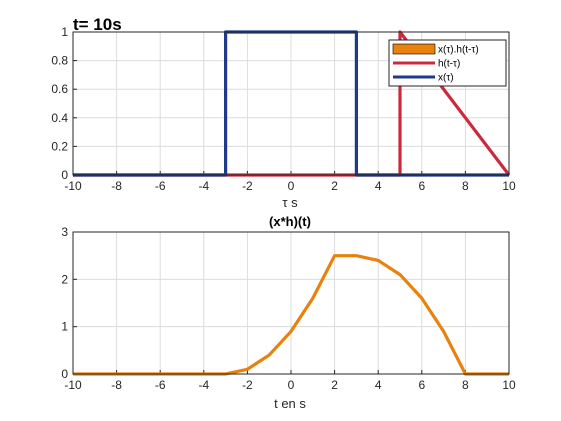 The height and width of the screenshot is (421, 561). Describe the element at coordinates (509, 186) in the screenshot. I see `top-xtick-label: 10` at that location.